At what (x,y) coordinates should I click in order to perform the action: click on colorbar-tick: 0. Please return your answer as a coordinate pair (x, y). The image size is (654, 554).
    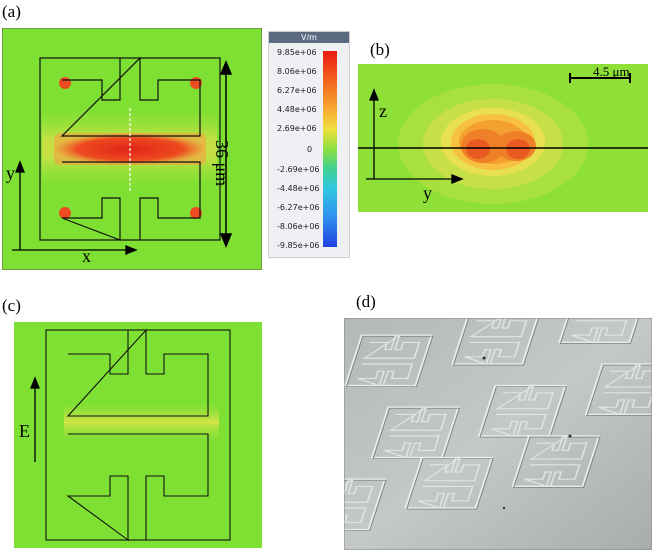
    Looking at the image, I should click on (310, 149).